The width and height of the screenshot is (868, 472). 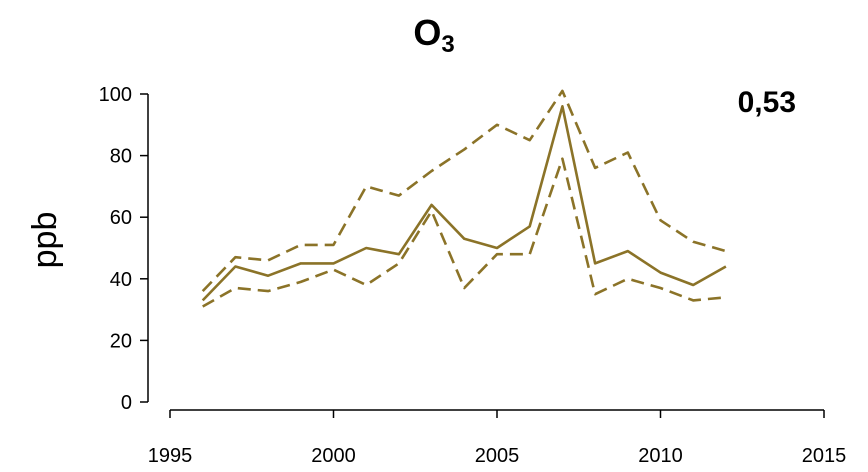 What do you see at coordinates (427, 32) in the screenshot?
I see `chart-title-main: O` at bounding box center [427, 32].